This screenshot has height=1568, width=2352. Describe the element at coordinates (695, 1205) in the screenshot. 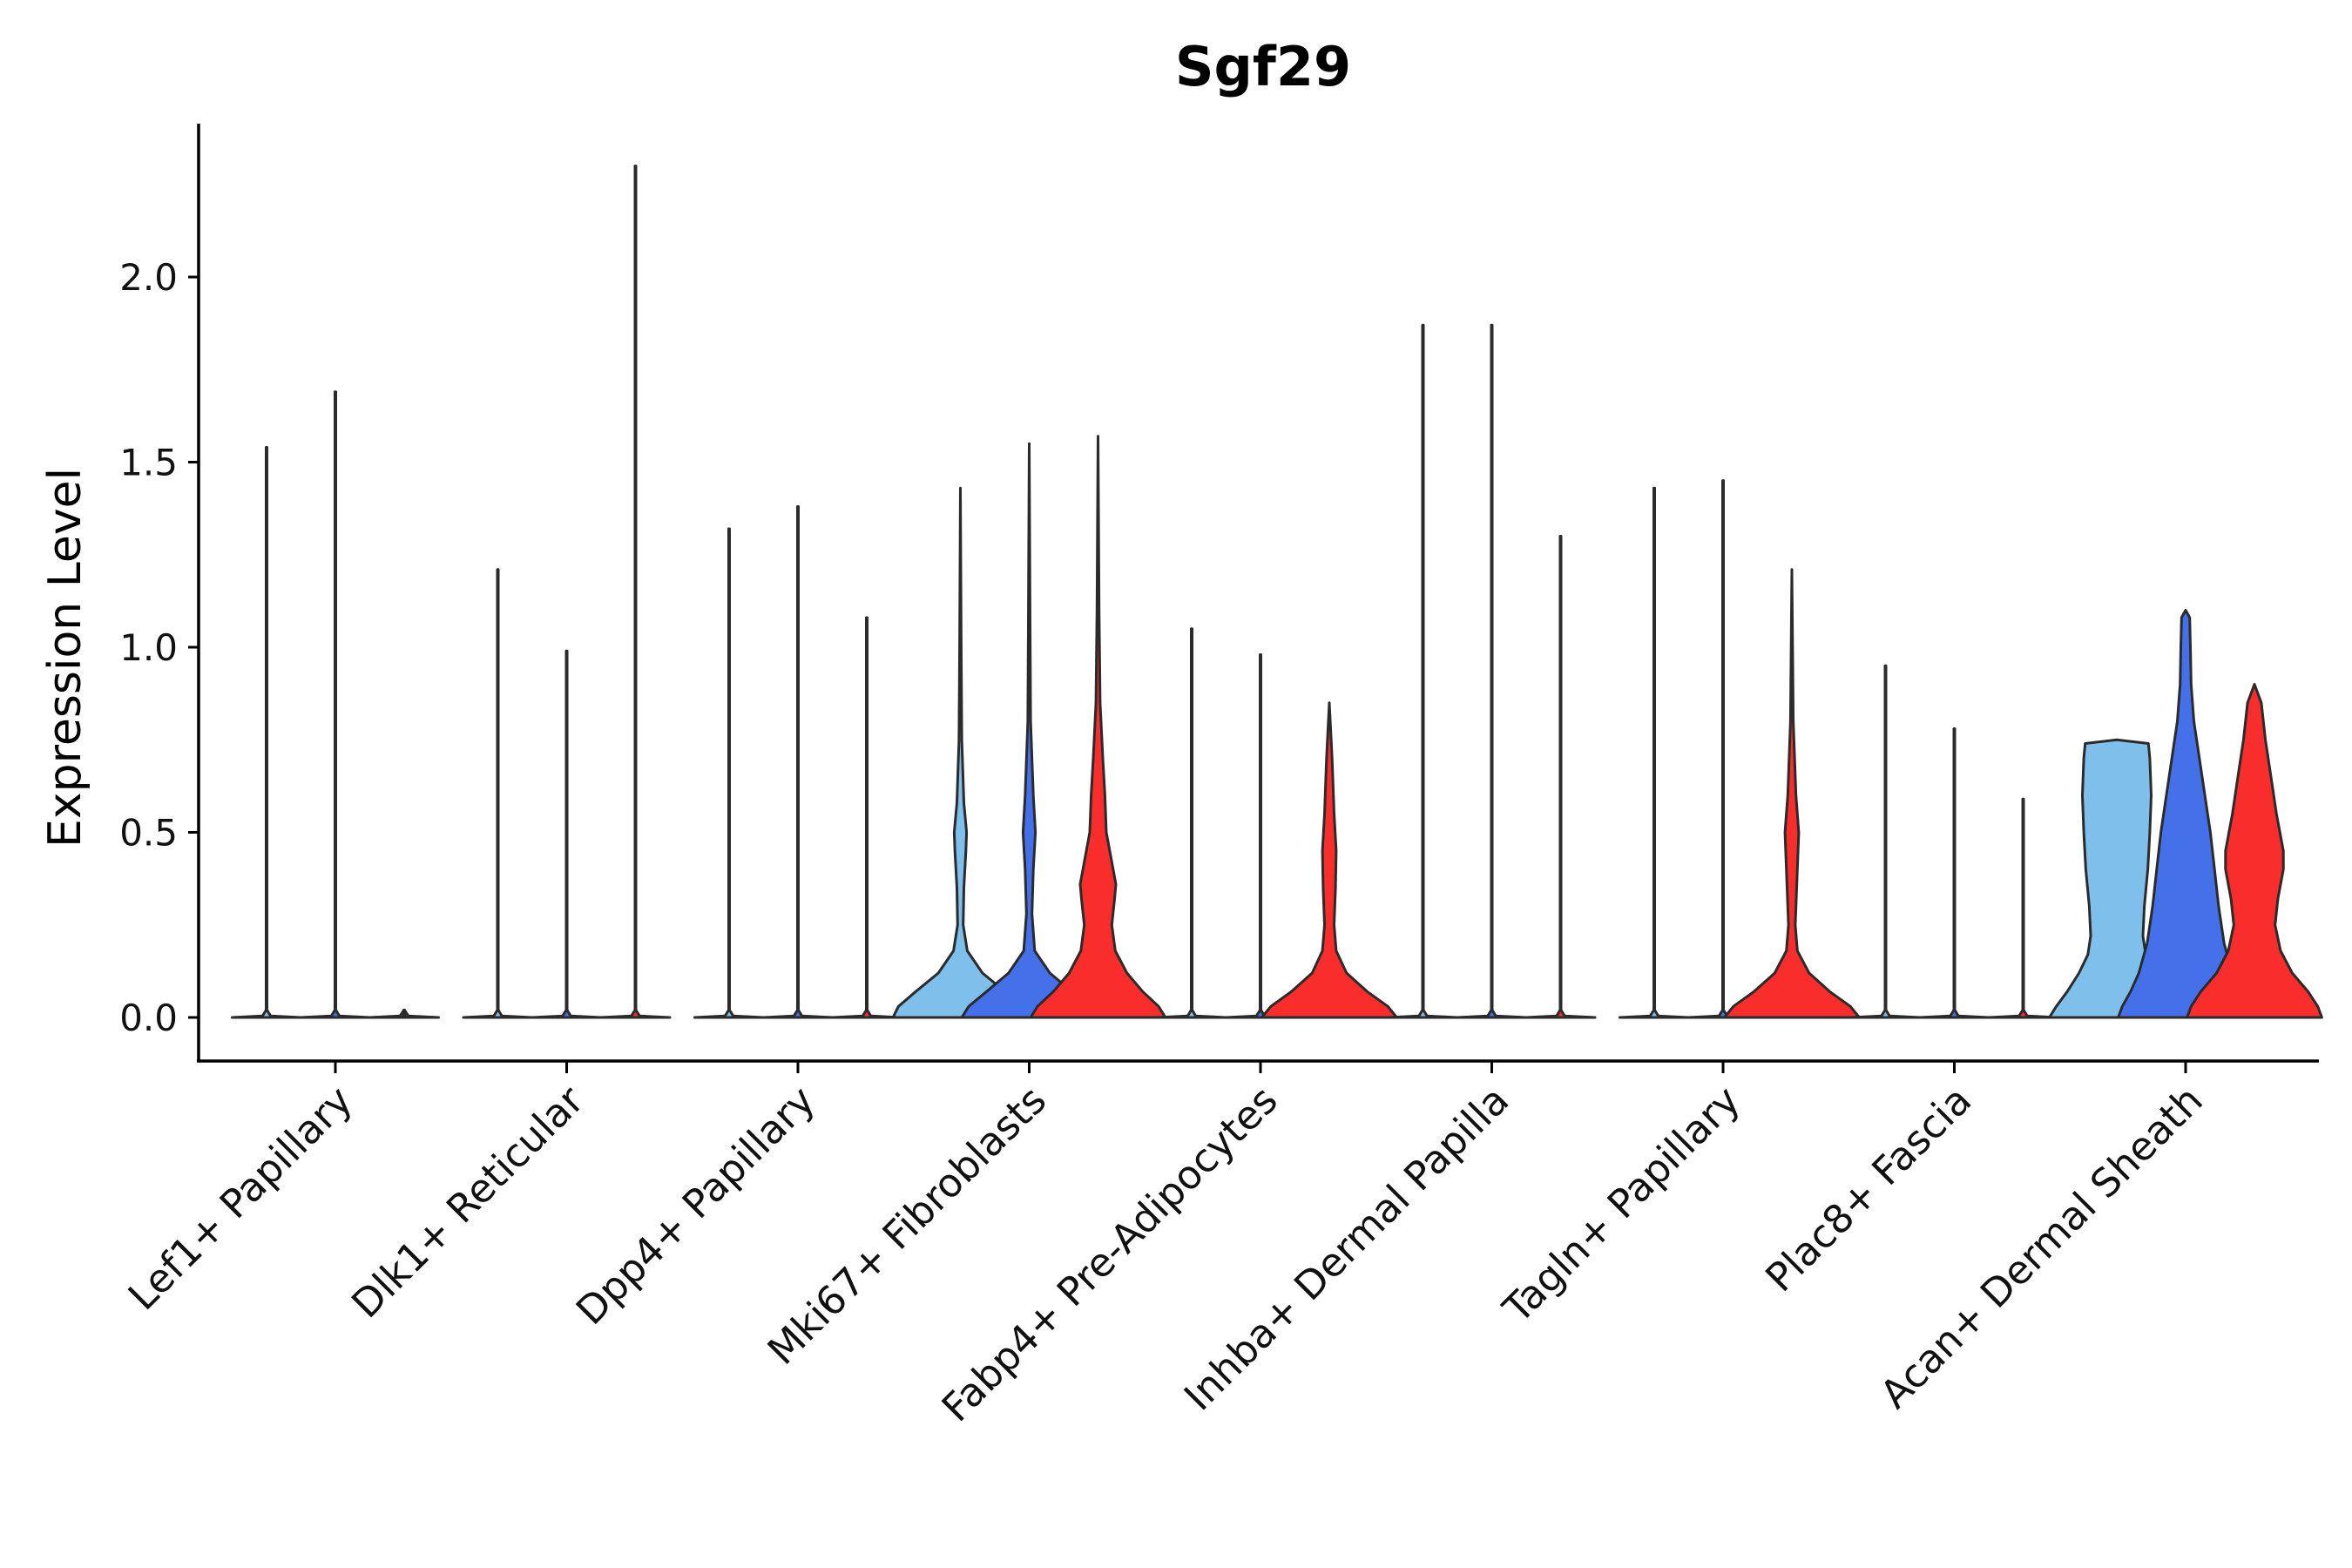

I see `x-tick-label: Dpp4+ Papillary` at that location.